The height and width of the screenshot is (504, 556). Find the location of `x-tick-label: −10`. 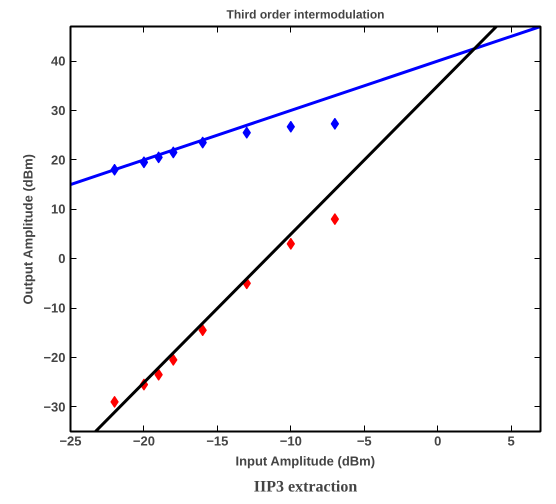

x-tick-label: −10 is located at coordinates (291, 441).